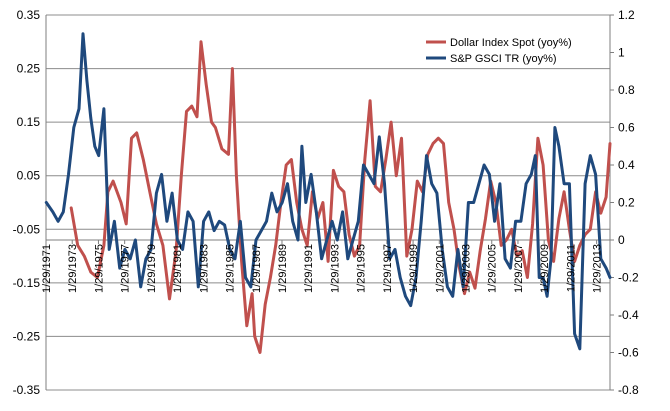  Describe the element at coordinates (626, 90) in the screenshot. I see `y-right-tick-label: 0.8` at that location.